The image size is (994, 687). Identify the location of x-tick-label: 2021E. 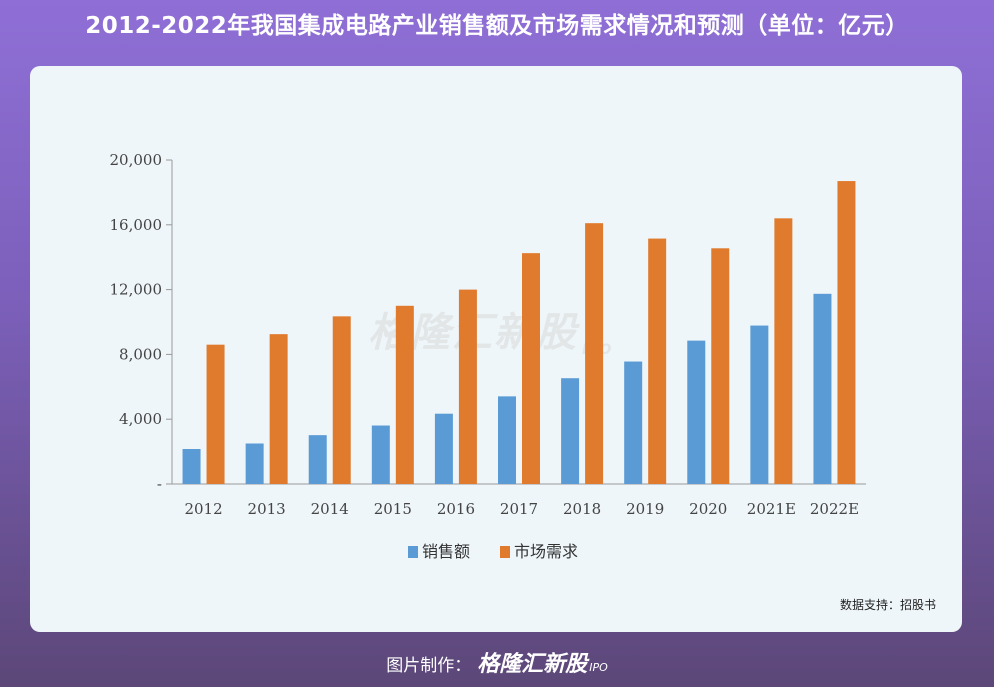
(771, 509).